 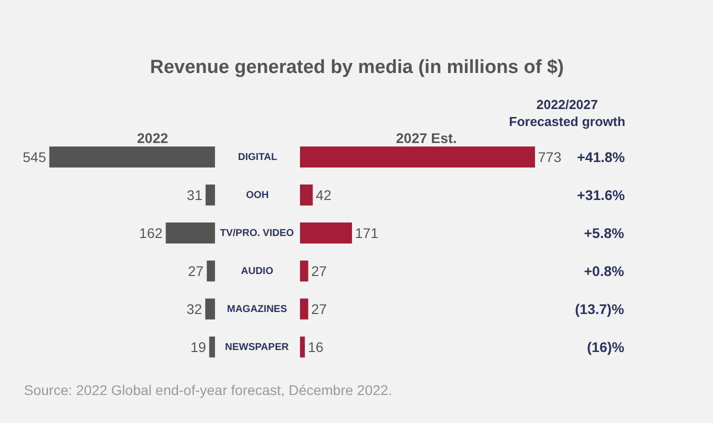 What do you see at coordinates (257, 195) in the screenshot?
I see `y-tick-label: OOH` at bounding box center [257, 195].